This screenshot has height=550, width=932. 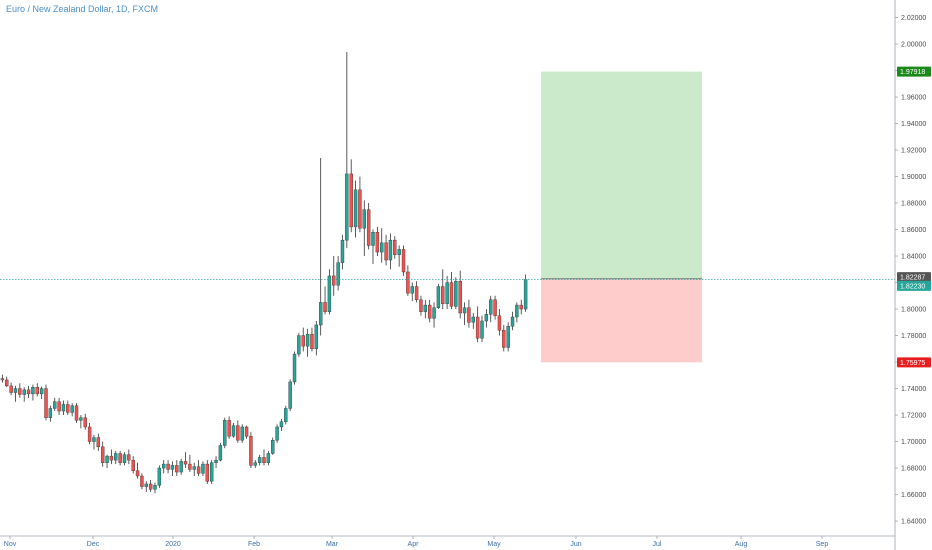 What do you see at coordinates (914, 285) in the screenshot?
I see `current-price-tag-bg` at bounding box center [914, 285].